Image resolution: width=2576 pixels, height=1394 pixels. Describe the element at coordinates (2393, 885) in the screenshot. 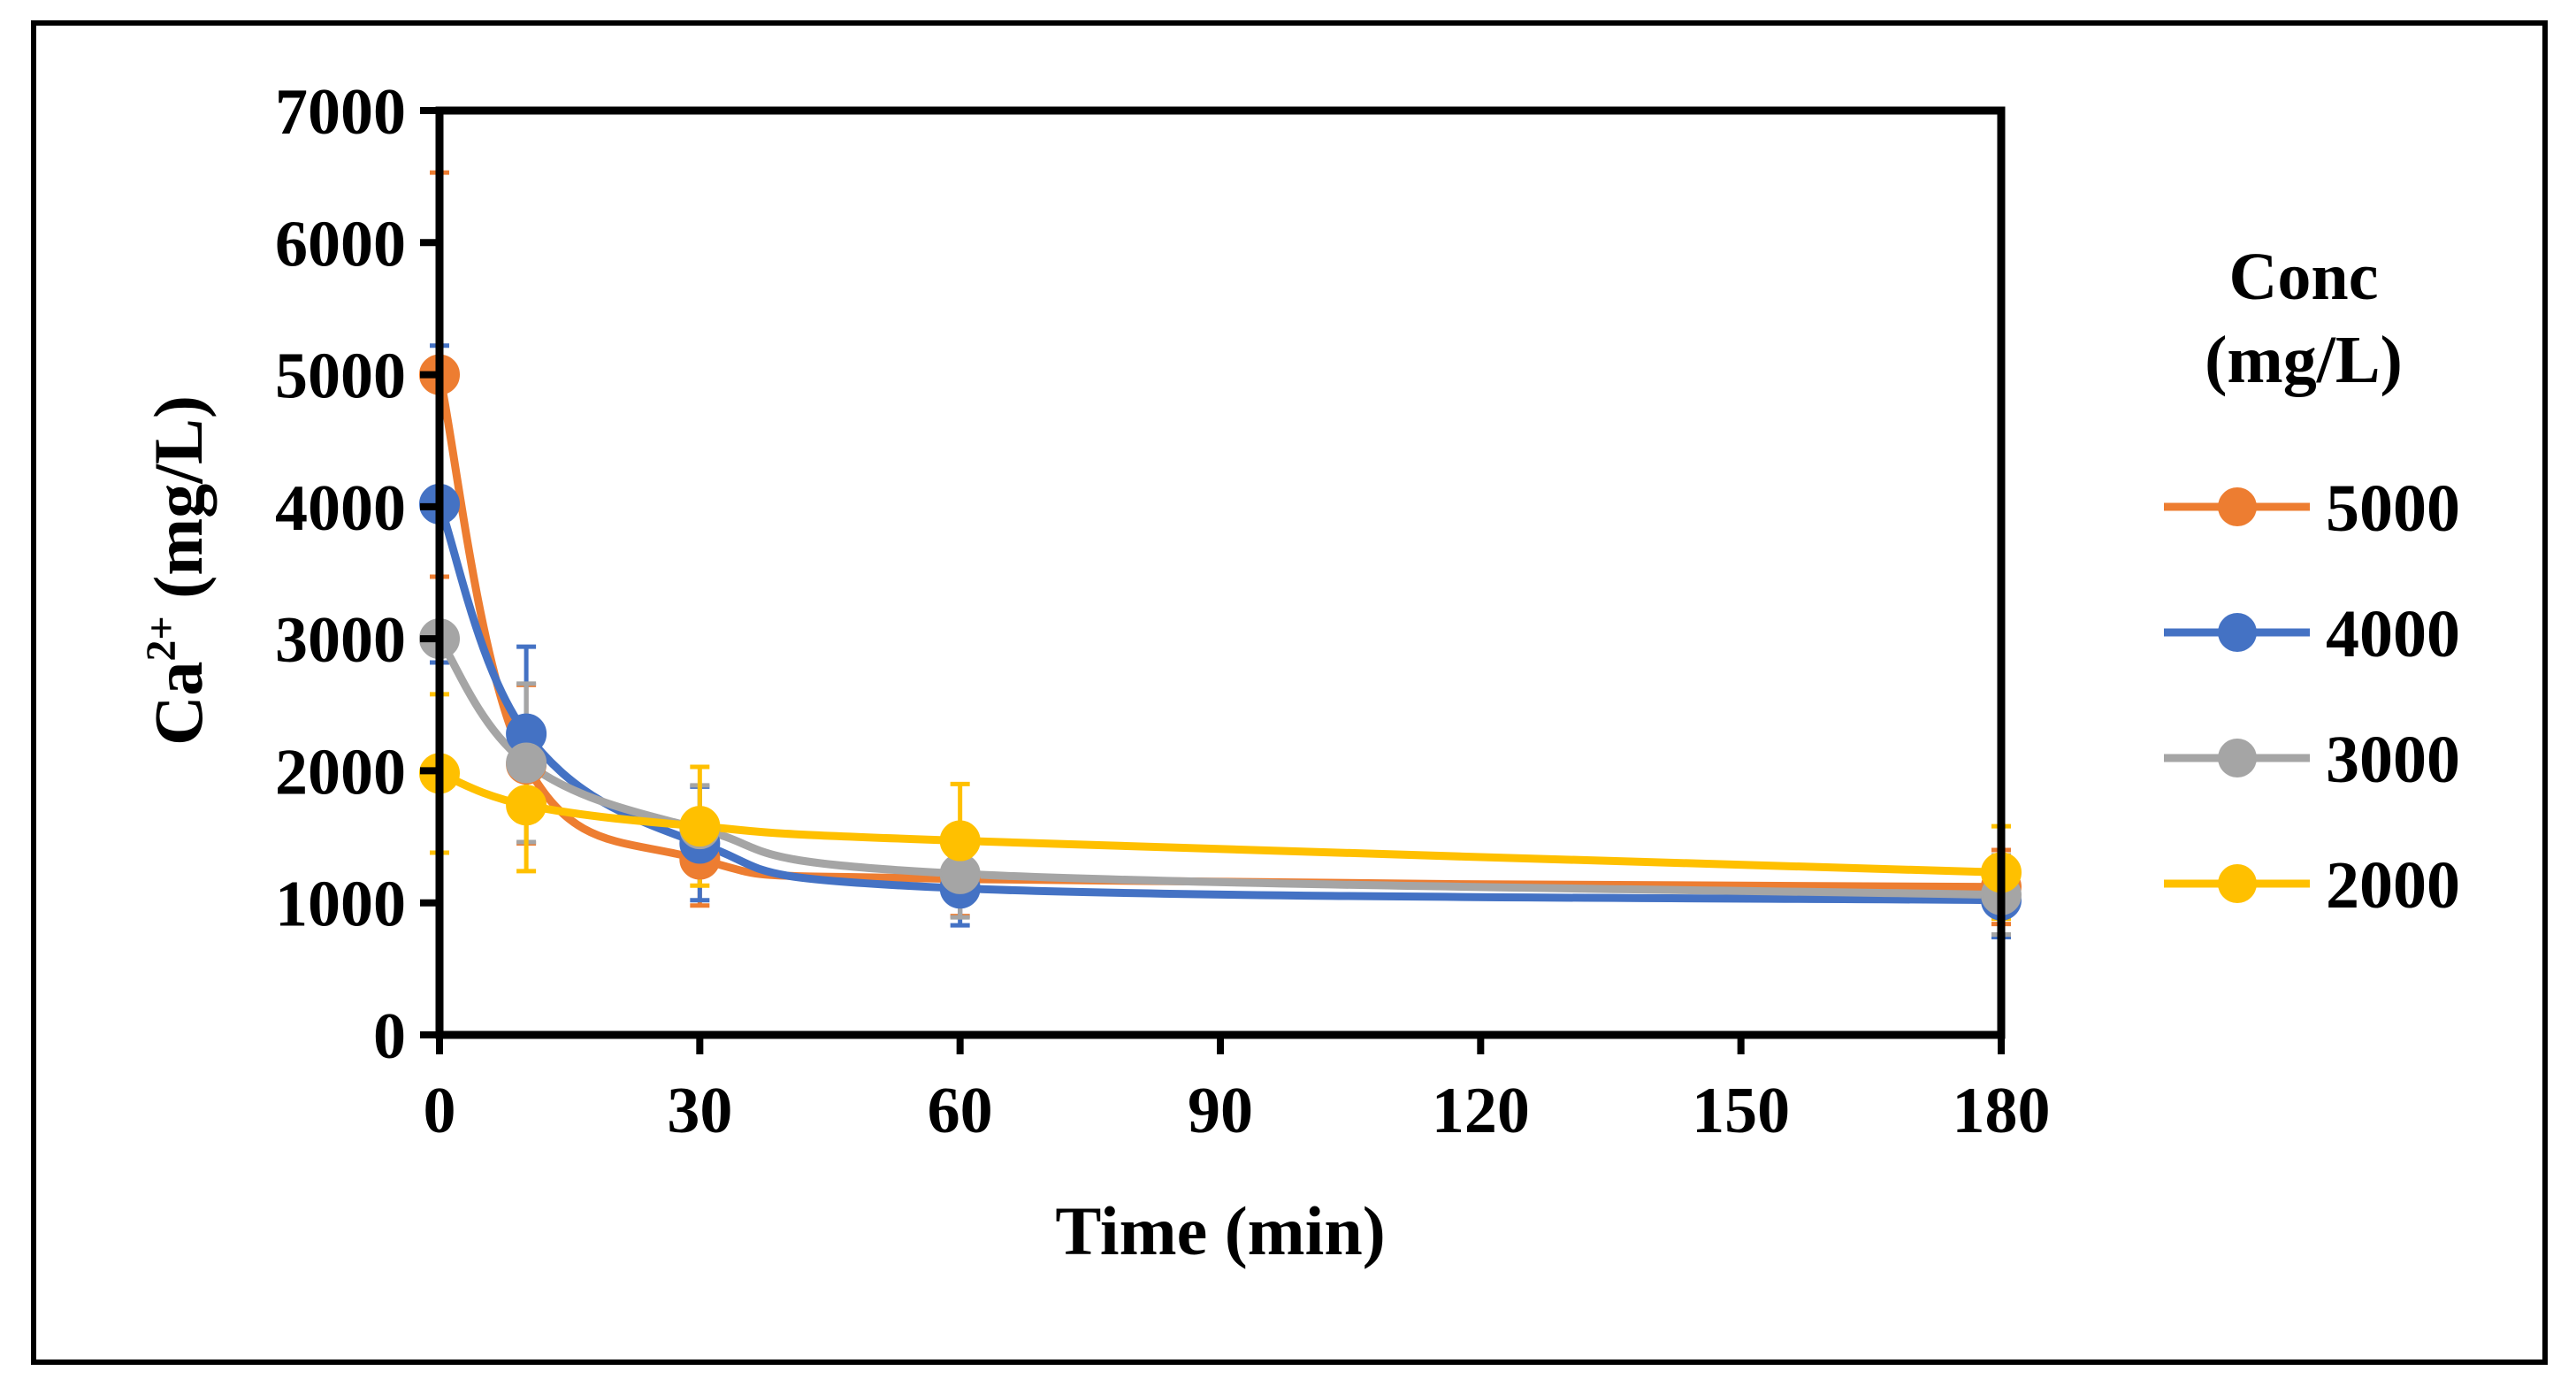

I see `legend-label: 2000` at that location.